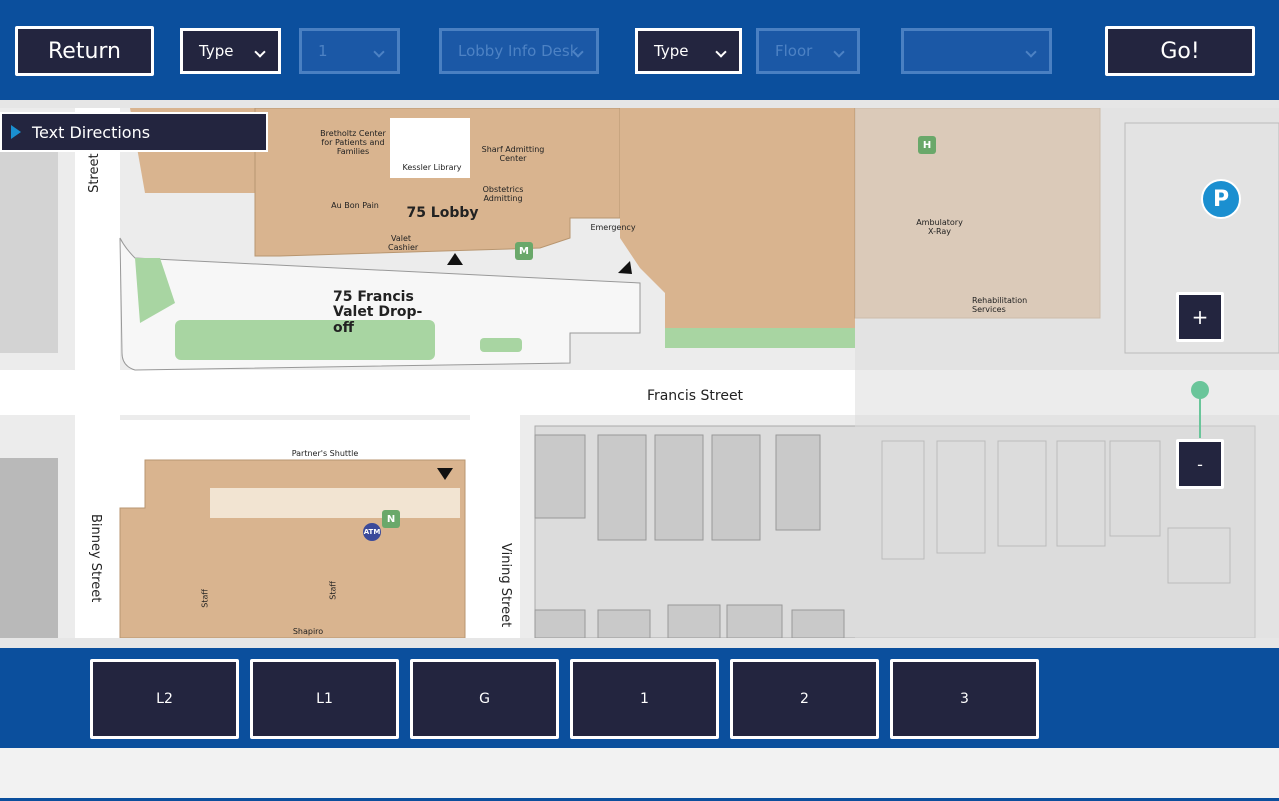 The width and height of the screenshot is (1279, 801). What do you see at coordinates (808, 51) in the screenshot?
I see `floor-dropdown: Floor` at bounding box center [808, 51].